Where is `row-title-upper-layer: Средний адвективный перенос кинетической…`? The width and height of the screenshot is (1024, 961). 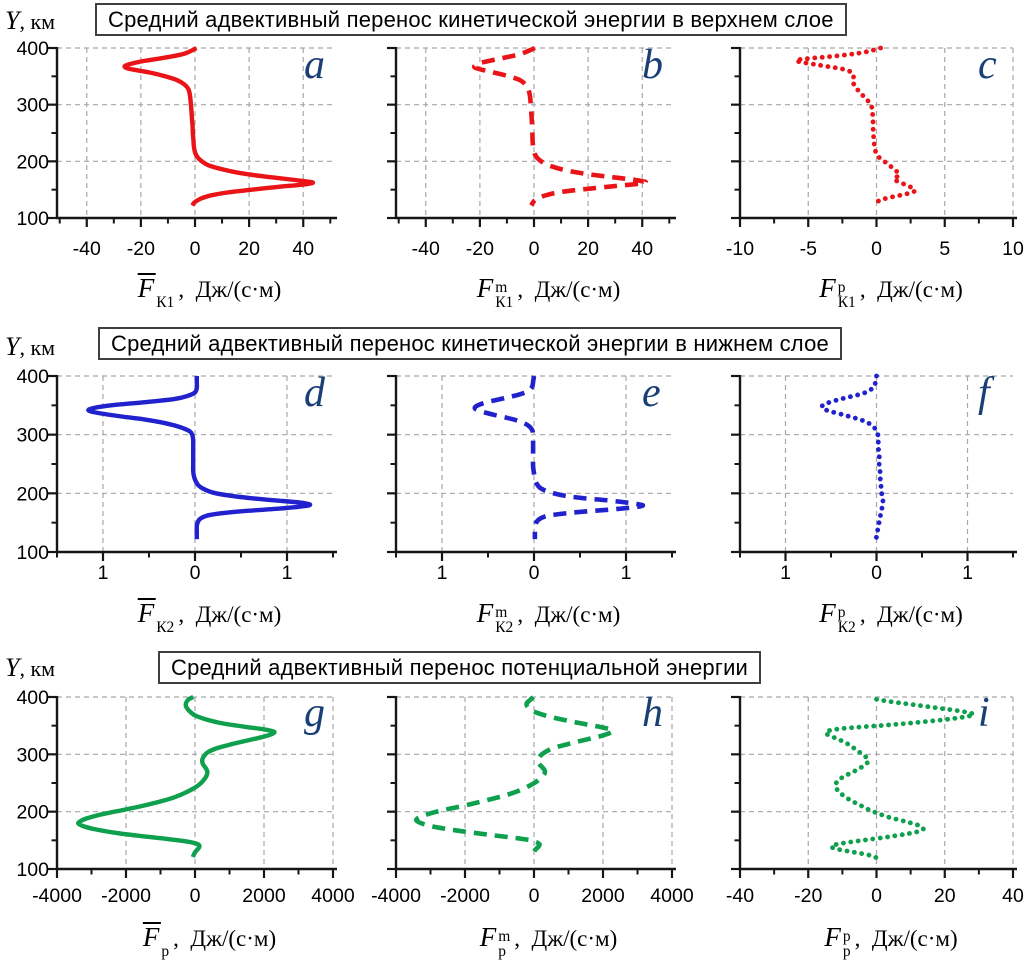
row-title-upper-layer: Средний адвективный перенос кинетической… is located at coordinates (471, 19).